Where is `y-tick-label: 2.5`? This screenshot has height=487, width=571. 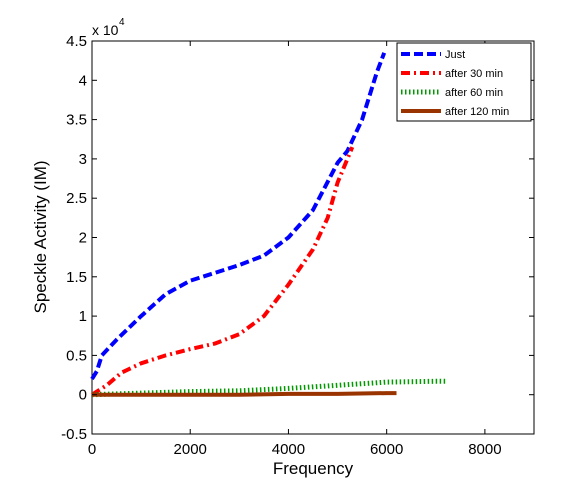
y-tick-label: 2.5 is located at coordinates (76, 198).